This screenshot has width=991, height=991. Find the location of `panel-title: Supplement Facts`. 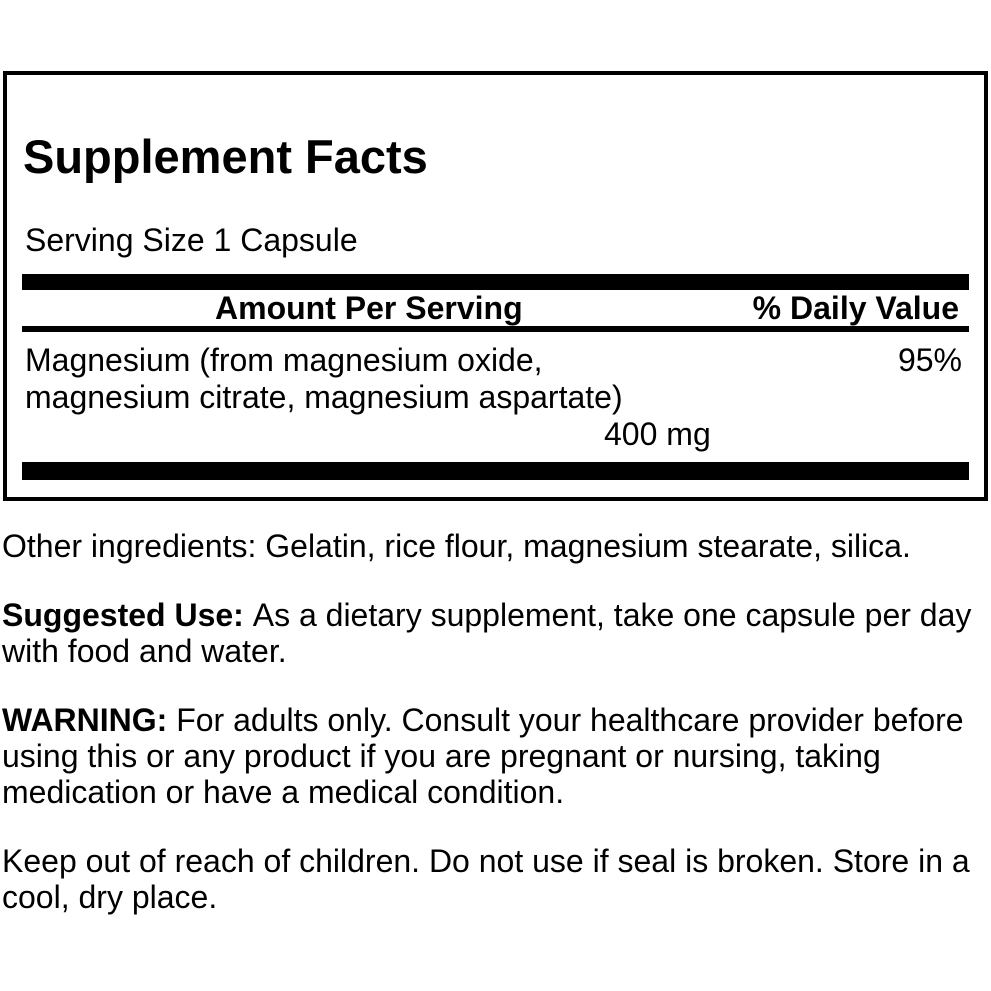

panel-title: Supplement Facts is located at coordinates (225, 156).